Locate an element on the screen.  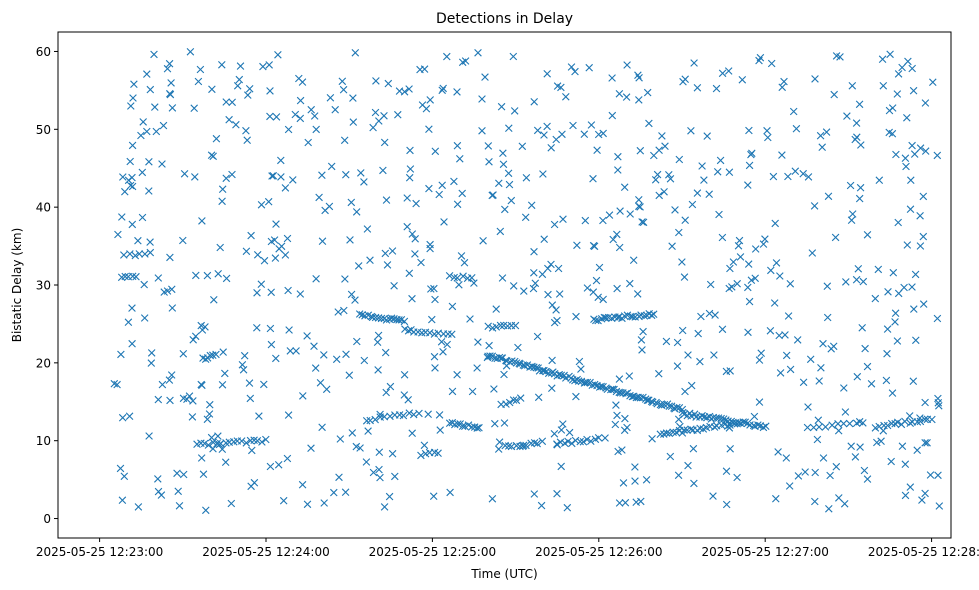
x-tick-label: 2025-05-25 12:26:00 is located at coordinates (598, 552).